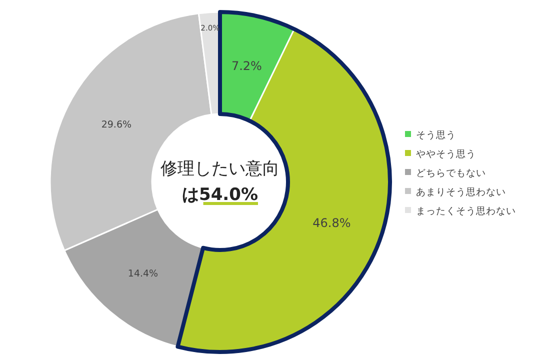  I want to click on text: 修理したい意向, so click(220, 169).